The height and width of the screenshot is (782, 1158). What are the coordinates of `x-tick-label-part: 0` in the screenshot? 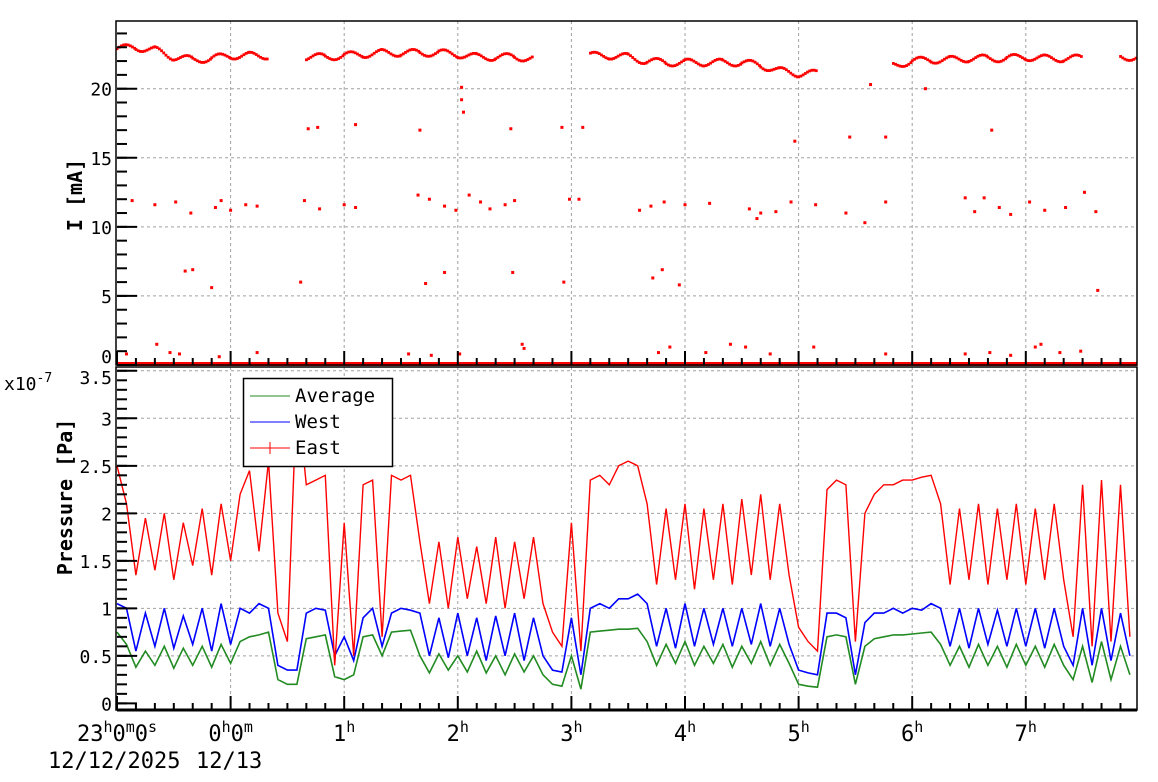 It's located at (118, 734).